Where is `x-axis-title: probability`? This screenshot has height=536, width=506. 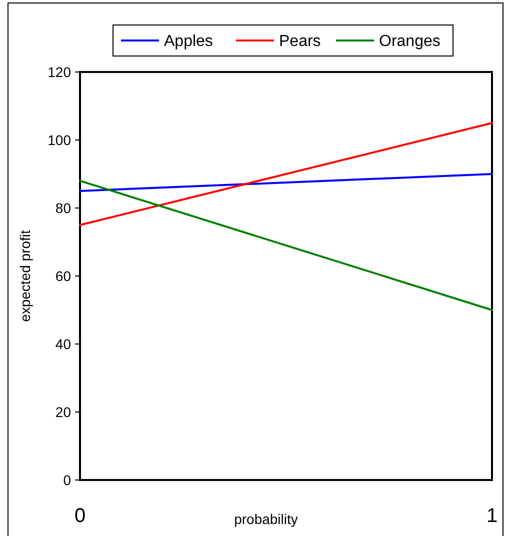
x-axis-title: probability is located at coordinates (266, 519).